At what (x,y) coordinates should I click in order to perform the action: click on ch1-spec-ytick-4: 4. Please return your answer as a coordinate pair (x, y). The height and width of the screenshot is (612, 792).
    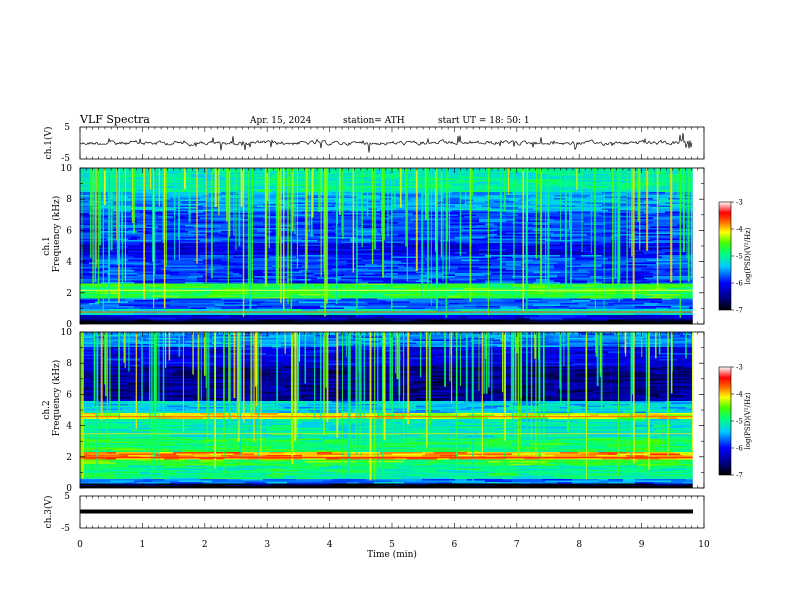
    Looking at the image, I should click on (69, 263).